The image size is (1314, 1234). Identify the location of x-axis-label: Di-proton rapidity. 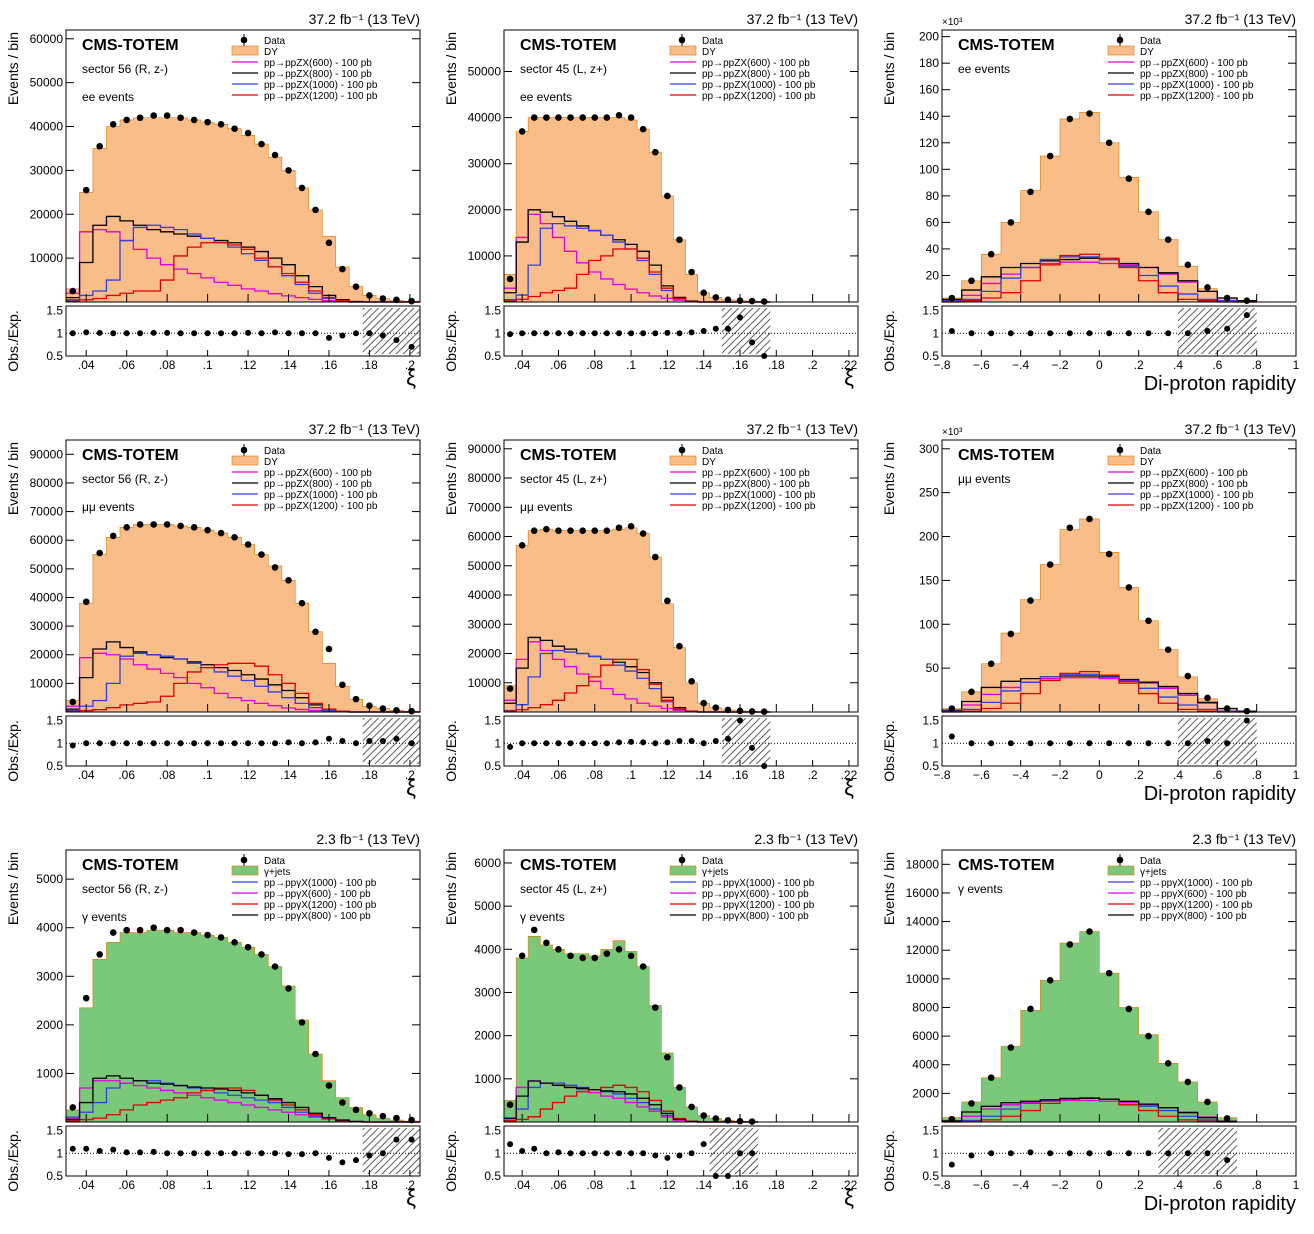
(1220, 794).